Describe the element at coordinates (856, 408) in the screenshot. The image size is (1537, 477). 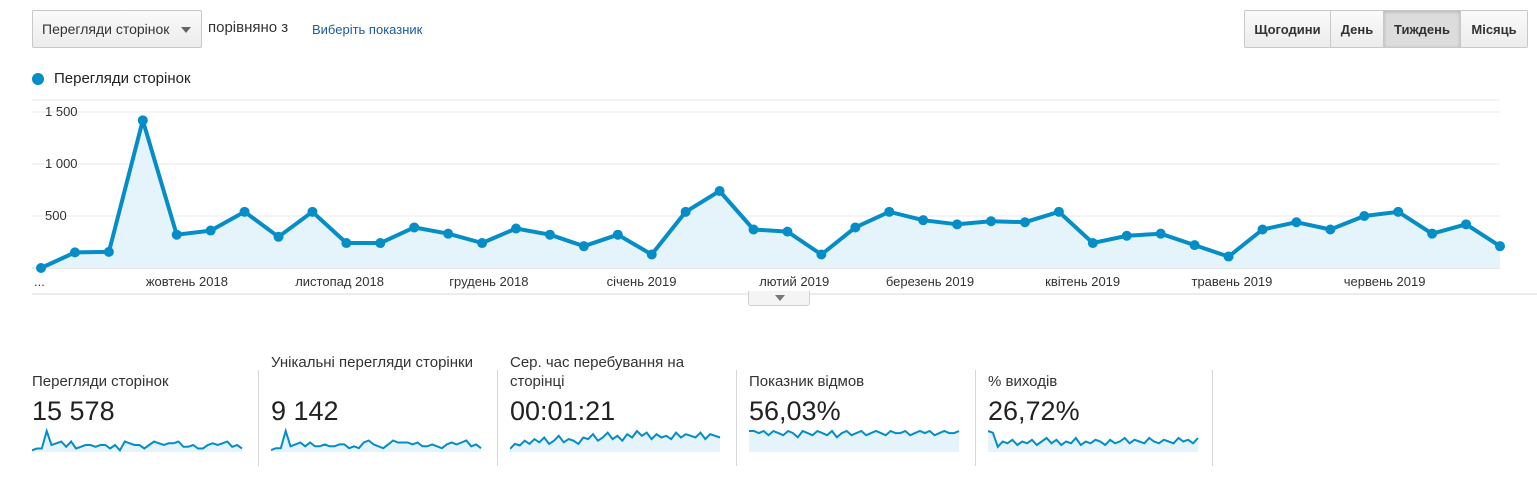
I see `scorecard-bounce-rate: Показник відмов 56,03%` at that location.